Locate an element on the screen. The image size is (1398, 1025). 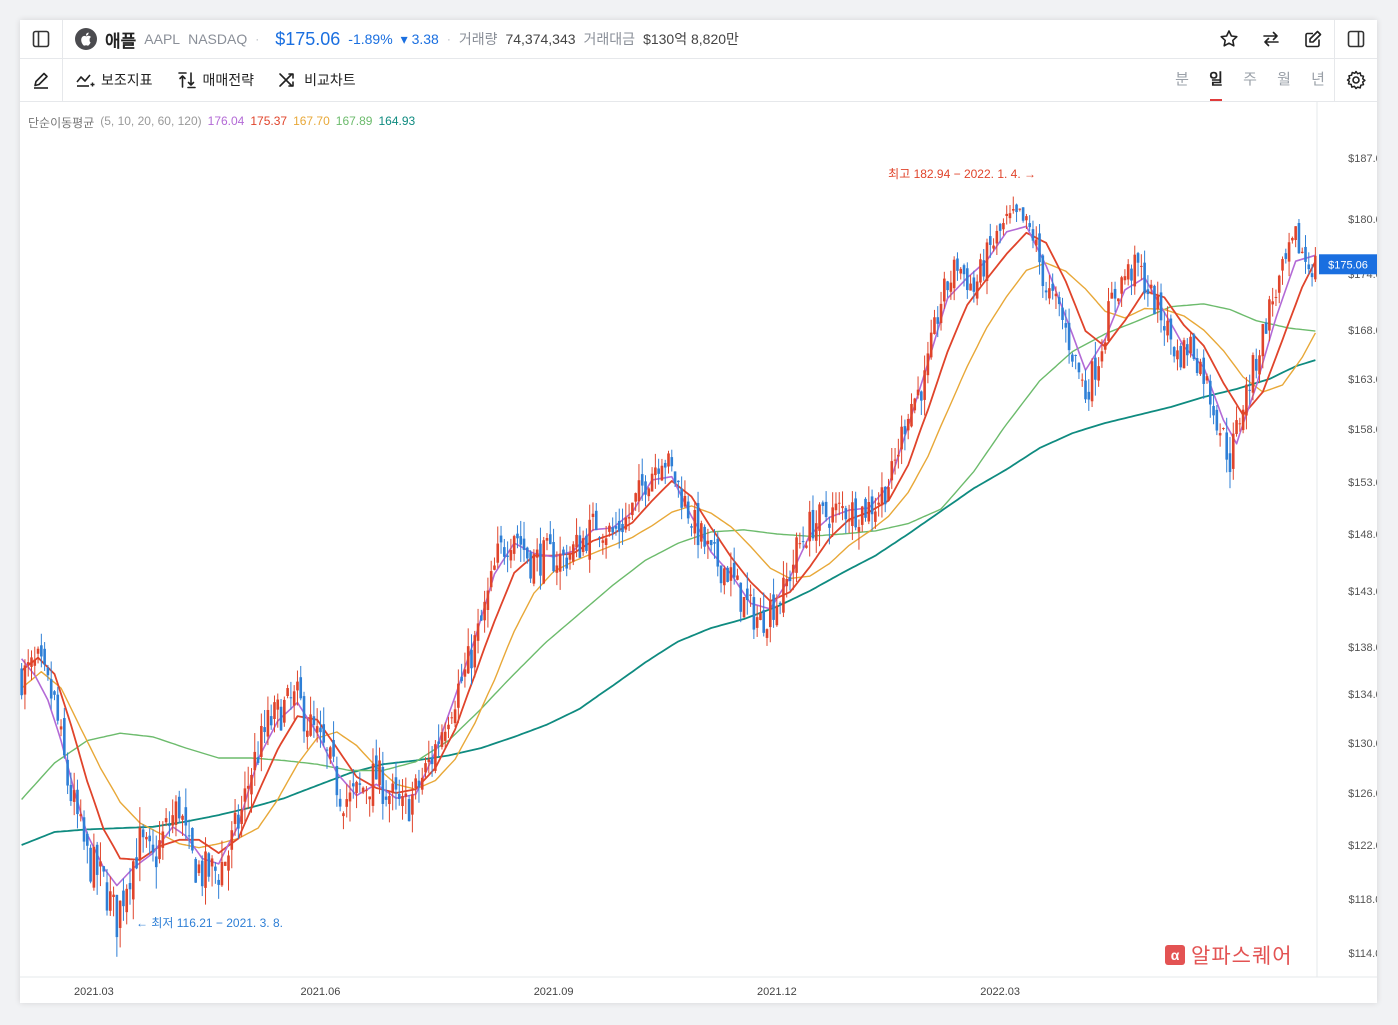
period-day: 일 is located at coordinates (1216, 80).